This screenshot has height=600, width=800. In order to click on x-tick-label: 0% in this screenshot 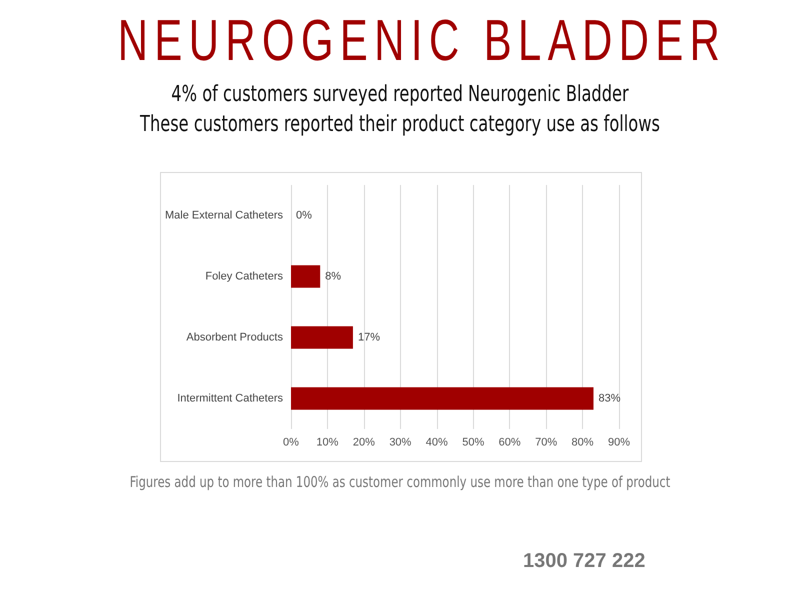, I will do `click(291, 442)`.